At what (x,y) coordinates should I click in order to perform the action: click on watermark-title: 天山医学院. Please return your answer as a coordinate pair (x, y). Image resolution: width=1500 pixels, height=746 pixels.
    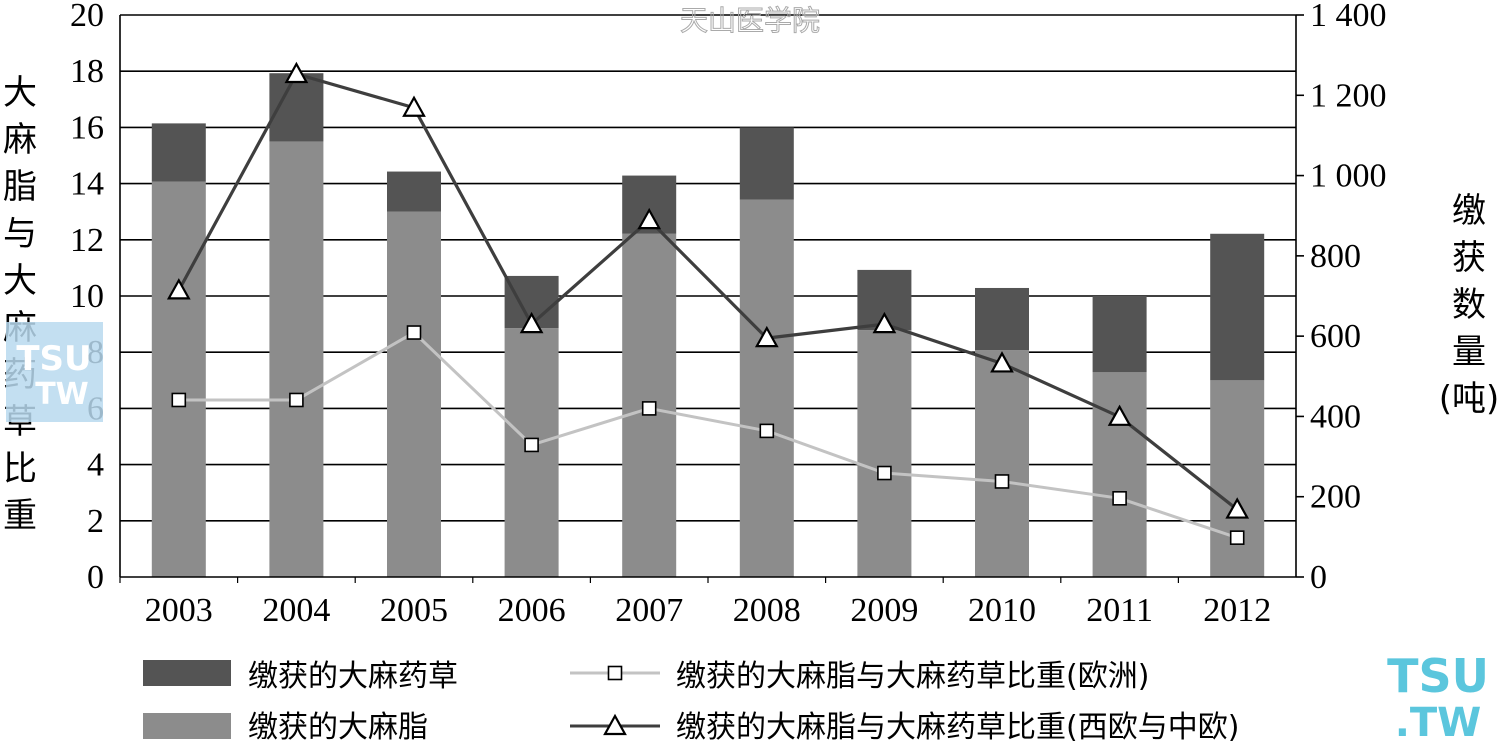
    Looking at the image, I should click on (750, 20).